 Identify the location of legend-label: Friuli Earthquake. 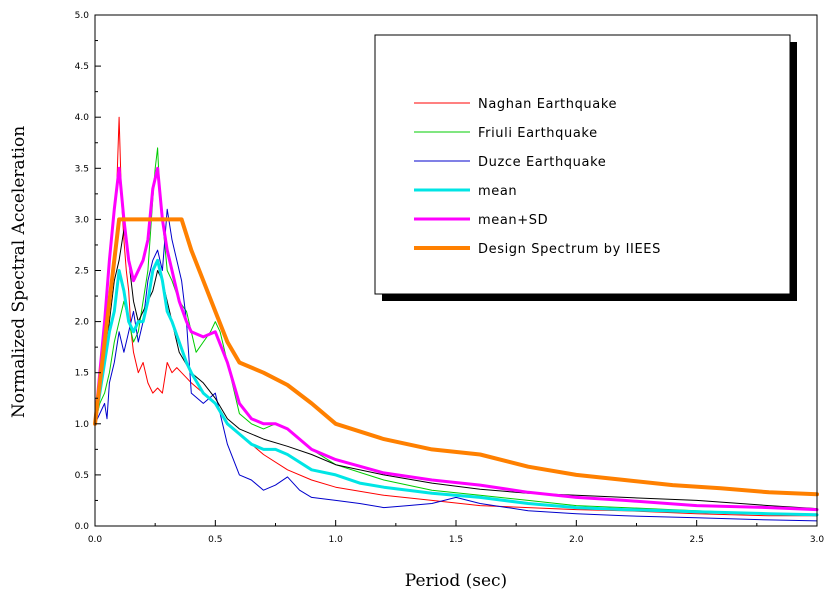
(538, 133).